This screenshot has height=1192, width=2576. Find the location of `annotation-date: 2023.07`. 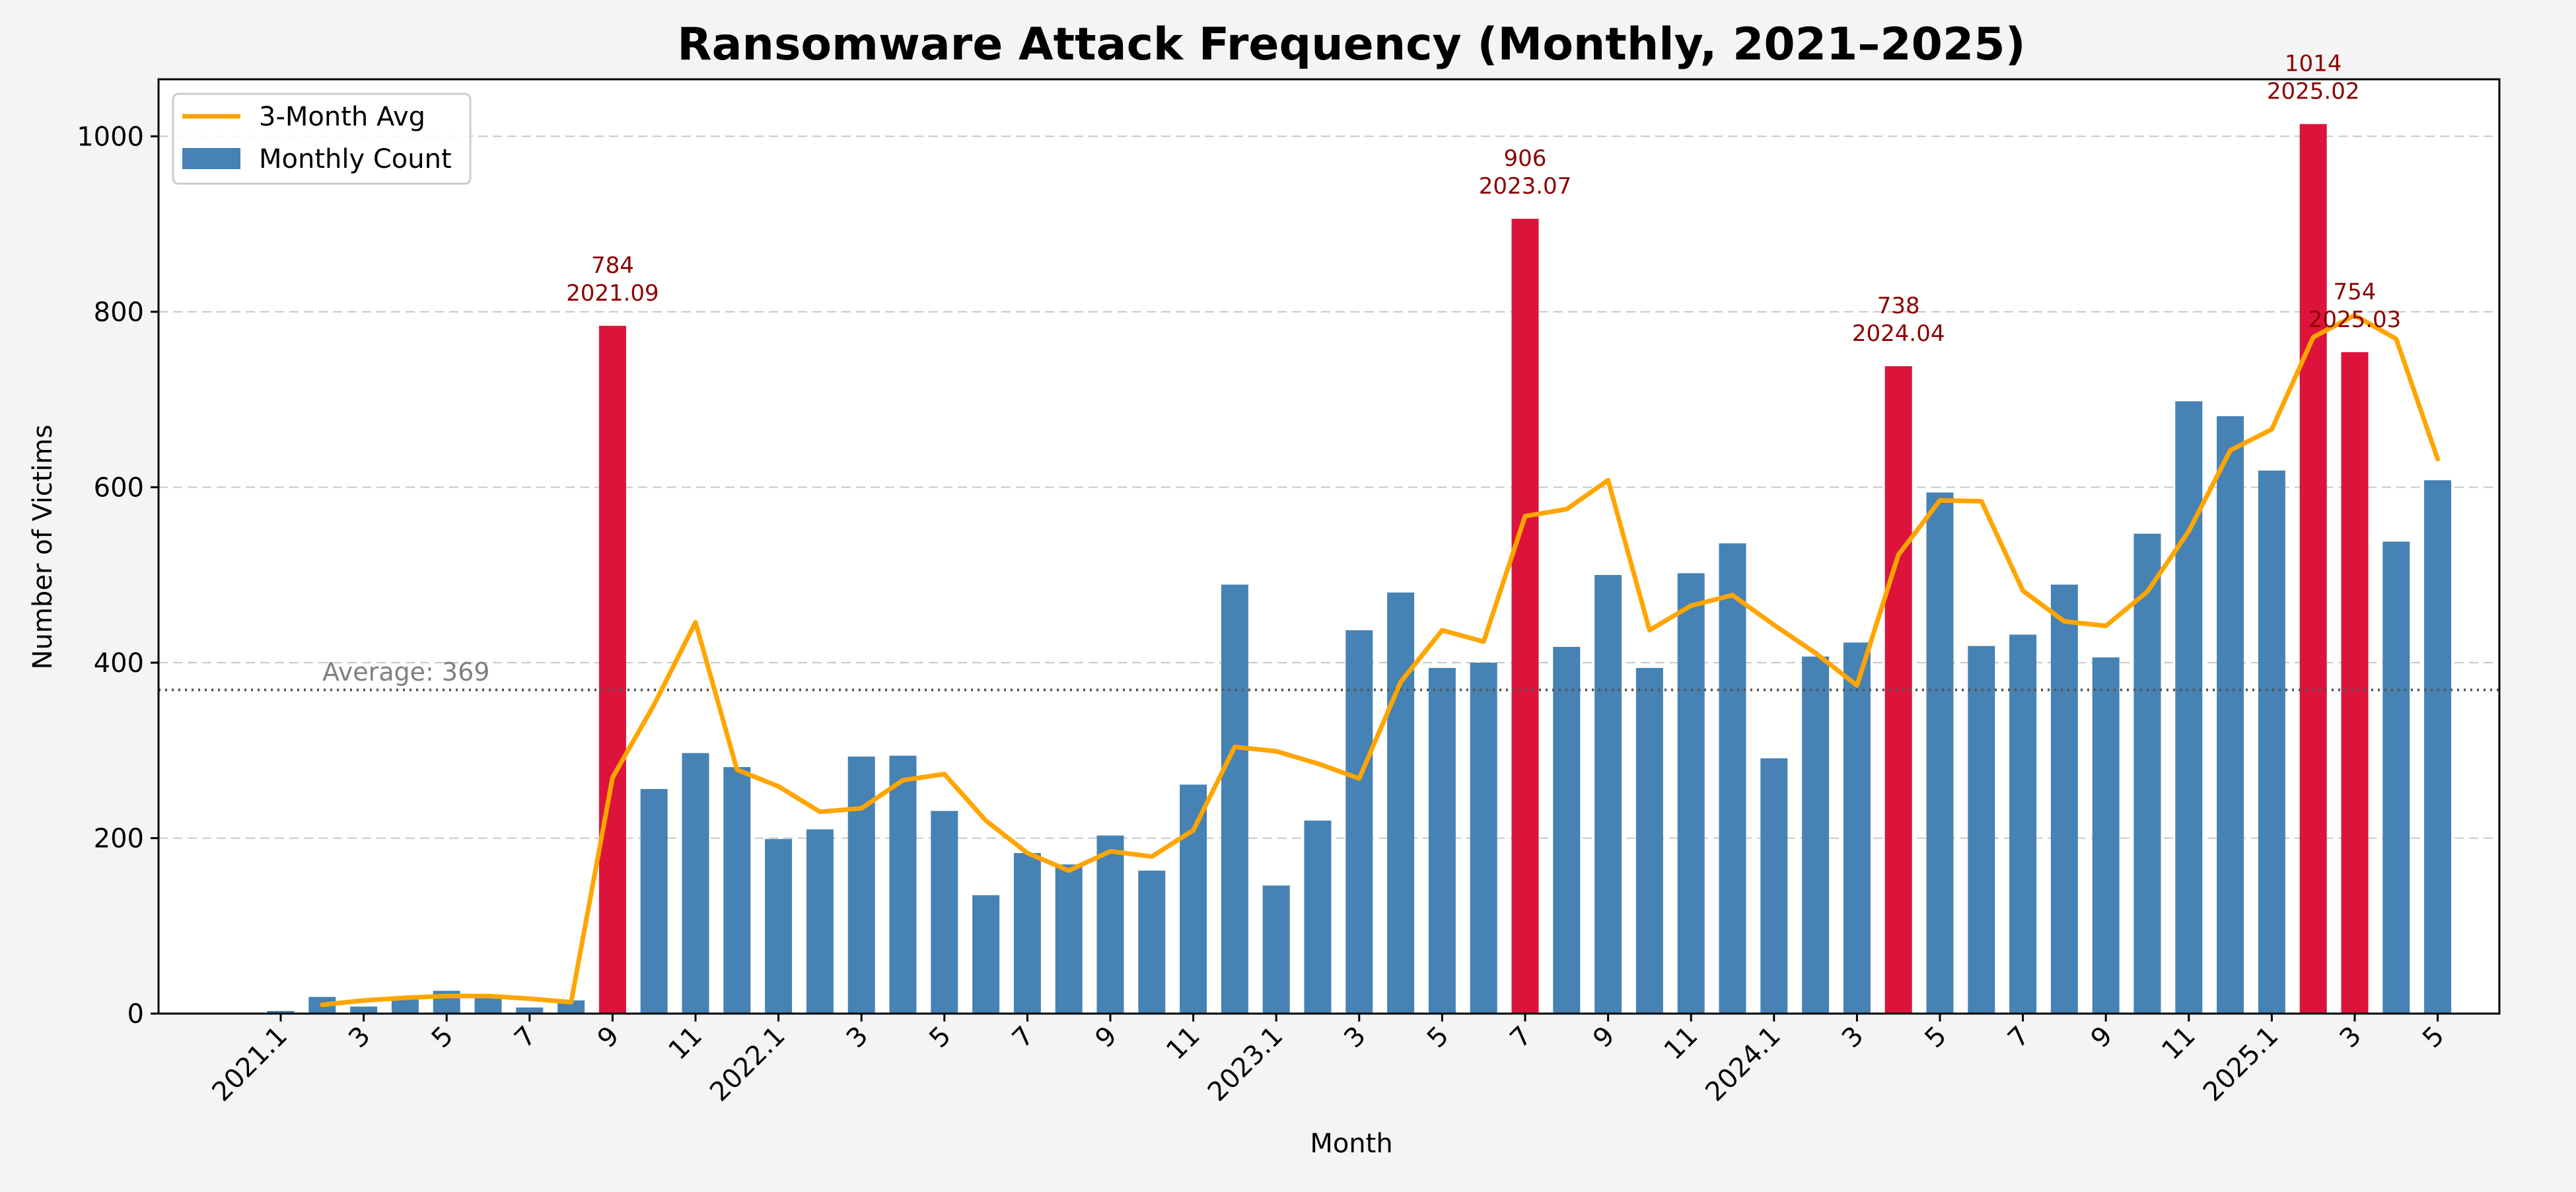

annotation-date: 2023.07 is located at coordinates (1526, 186).